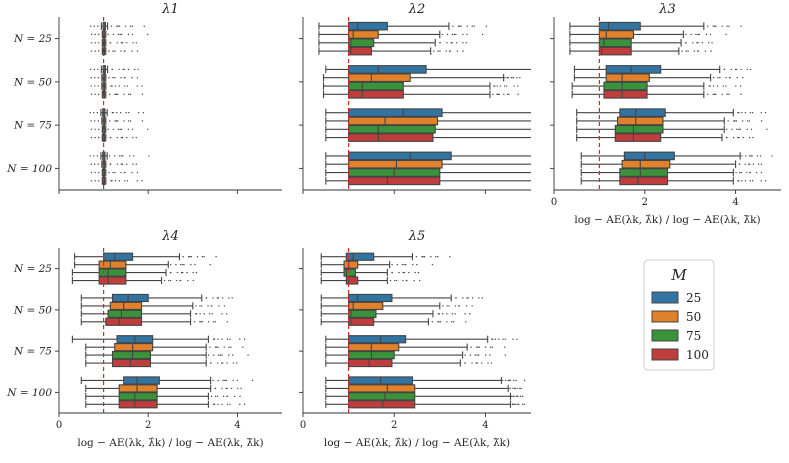  I want to click on row-label: N = 100, so click(29, 169).